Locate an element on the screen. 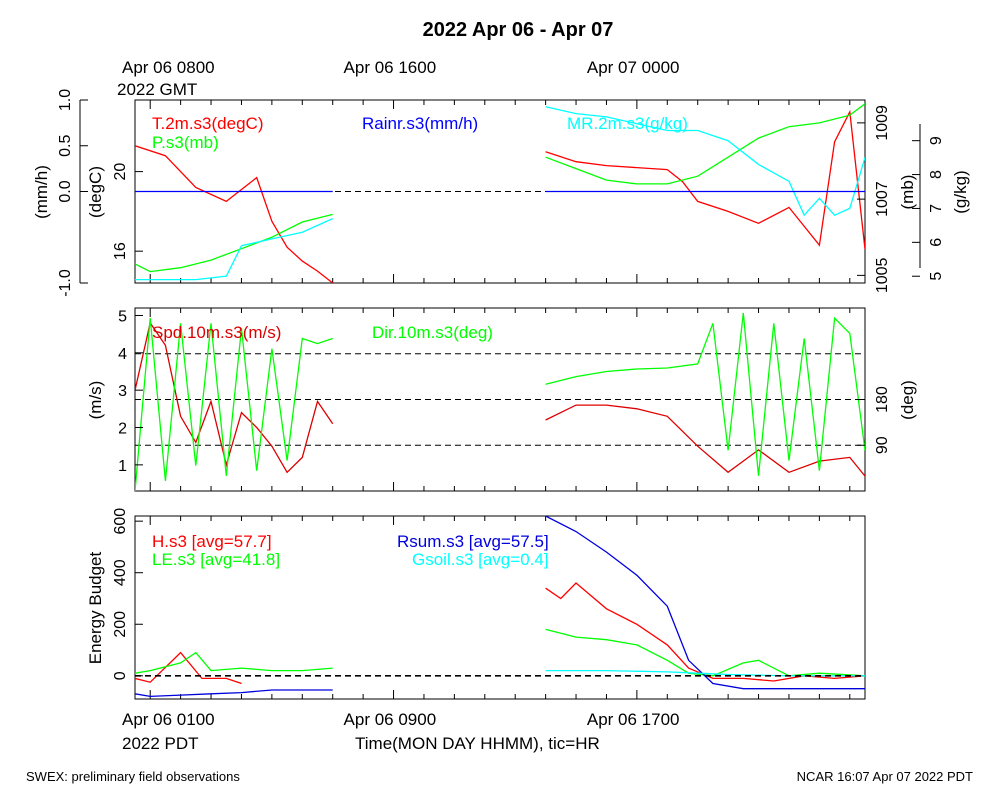 Image resolution: width=1000 pixels, height=800 pixels. legend-item: Spd.10m.s3(m/s) is located at coordinates (216, 332).